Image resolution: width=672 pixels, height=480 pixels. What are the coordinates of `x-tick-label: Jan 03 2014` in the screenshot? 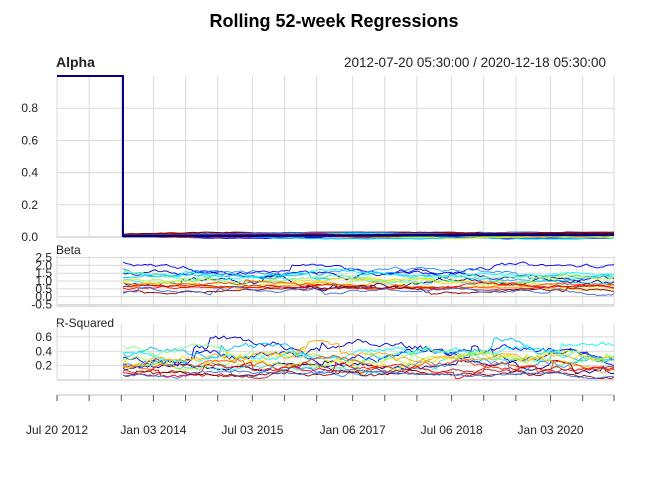 It's located at (153, 430).